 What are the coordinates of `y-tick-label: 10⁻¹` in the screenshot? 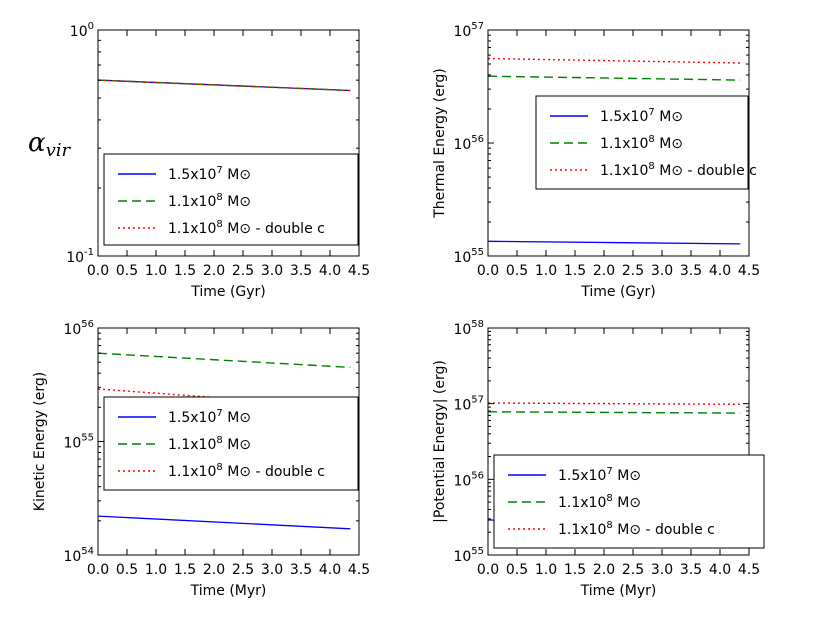 It's located at (80, 256).